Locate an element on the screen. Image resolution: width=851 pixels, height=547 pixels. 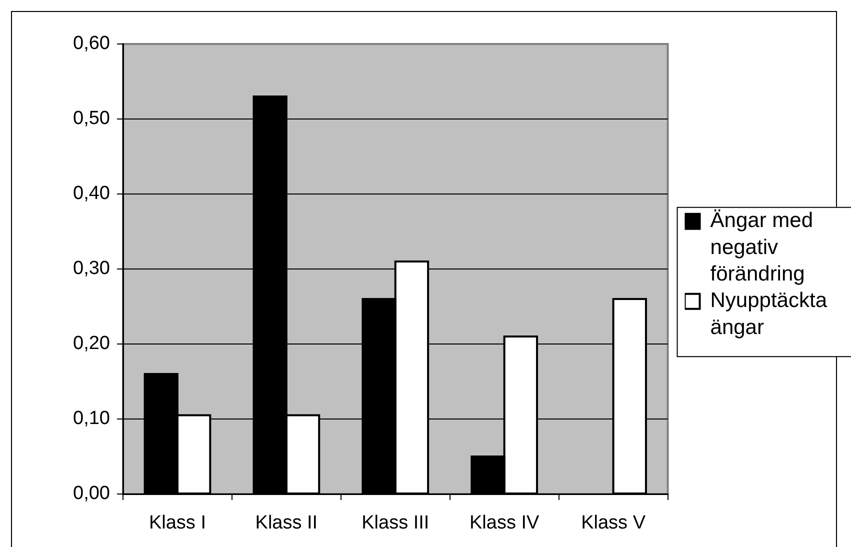
y-tick-label: 0,40 is located at coordinates (91, 193).